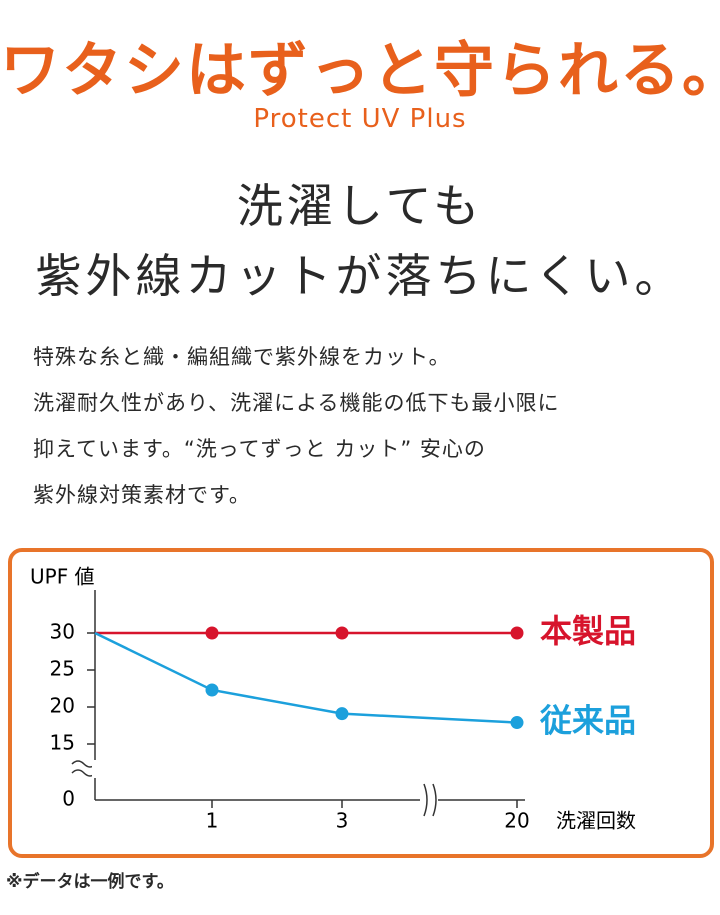  Describe the element at coordinates (360, 276) in the screenshot. I see `heading: 紫外線カットが落ちにくい。` at that location.